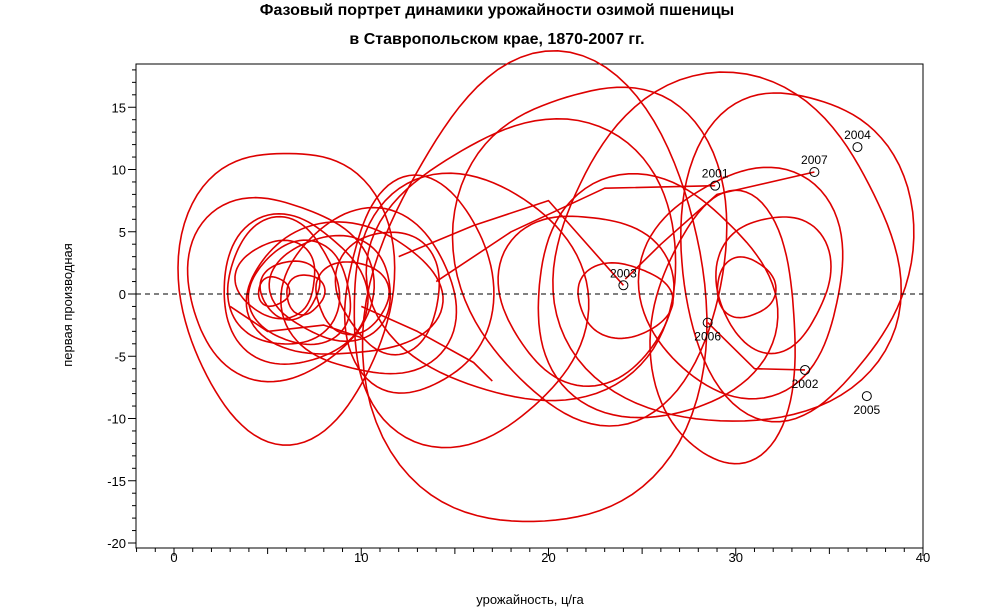  Describe the element at coordinates (116, 419) in the screenshot. I see `y-tick-label: -10` at that location.